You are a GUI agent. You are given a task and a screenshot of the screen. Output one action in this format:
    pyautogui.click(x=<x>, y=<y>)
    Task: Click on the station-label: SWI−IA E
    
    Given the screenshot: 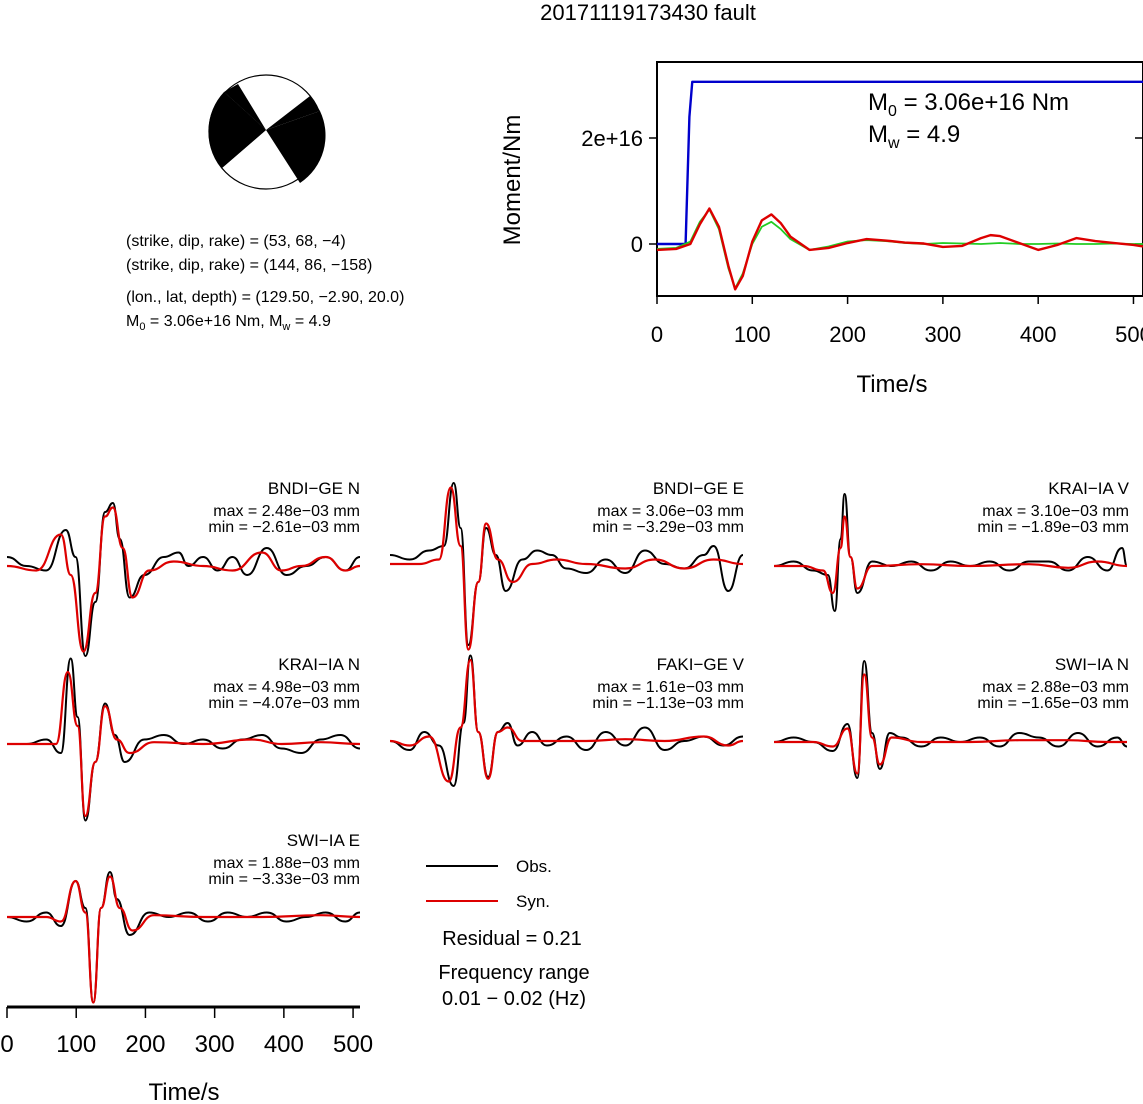 What is the action you would take?
    pyautogui.click(x=323, y=840)
    